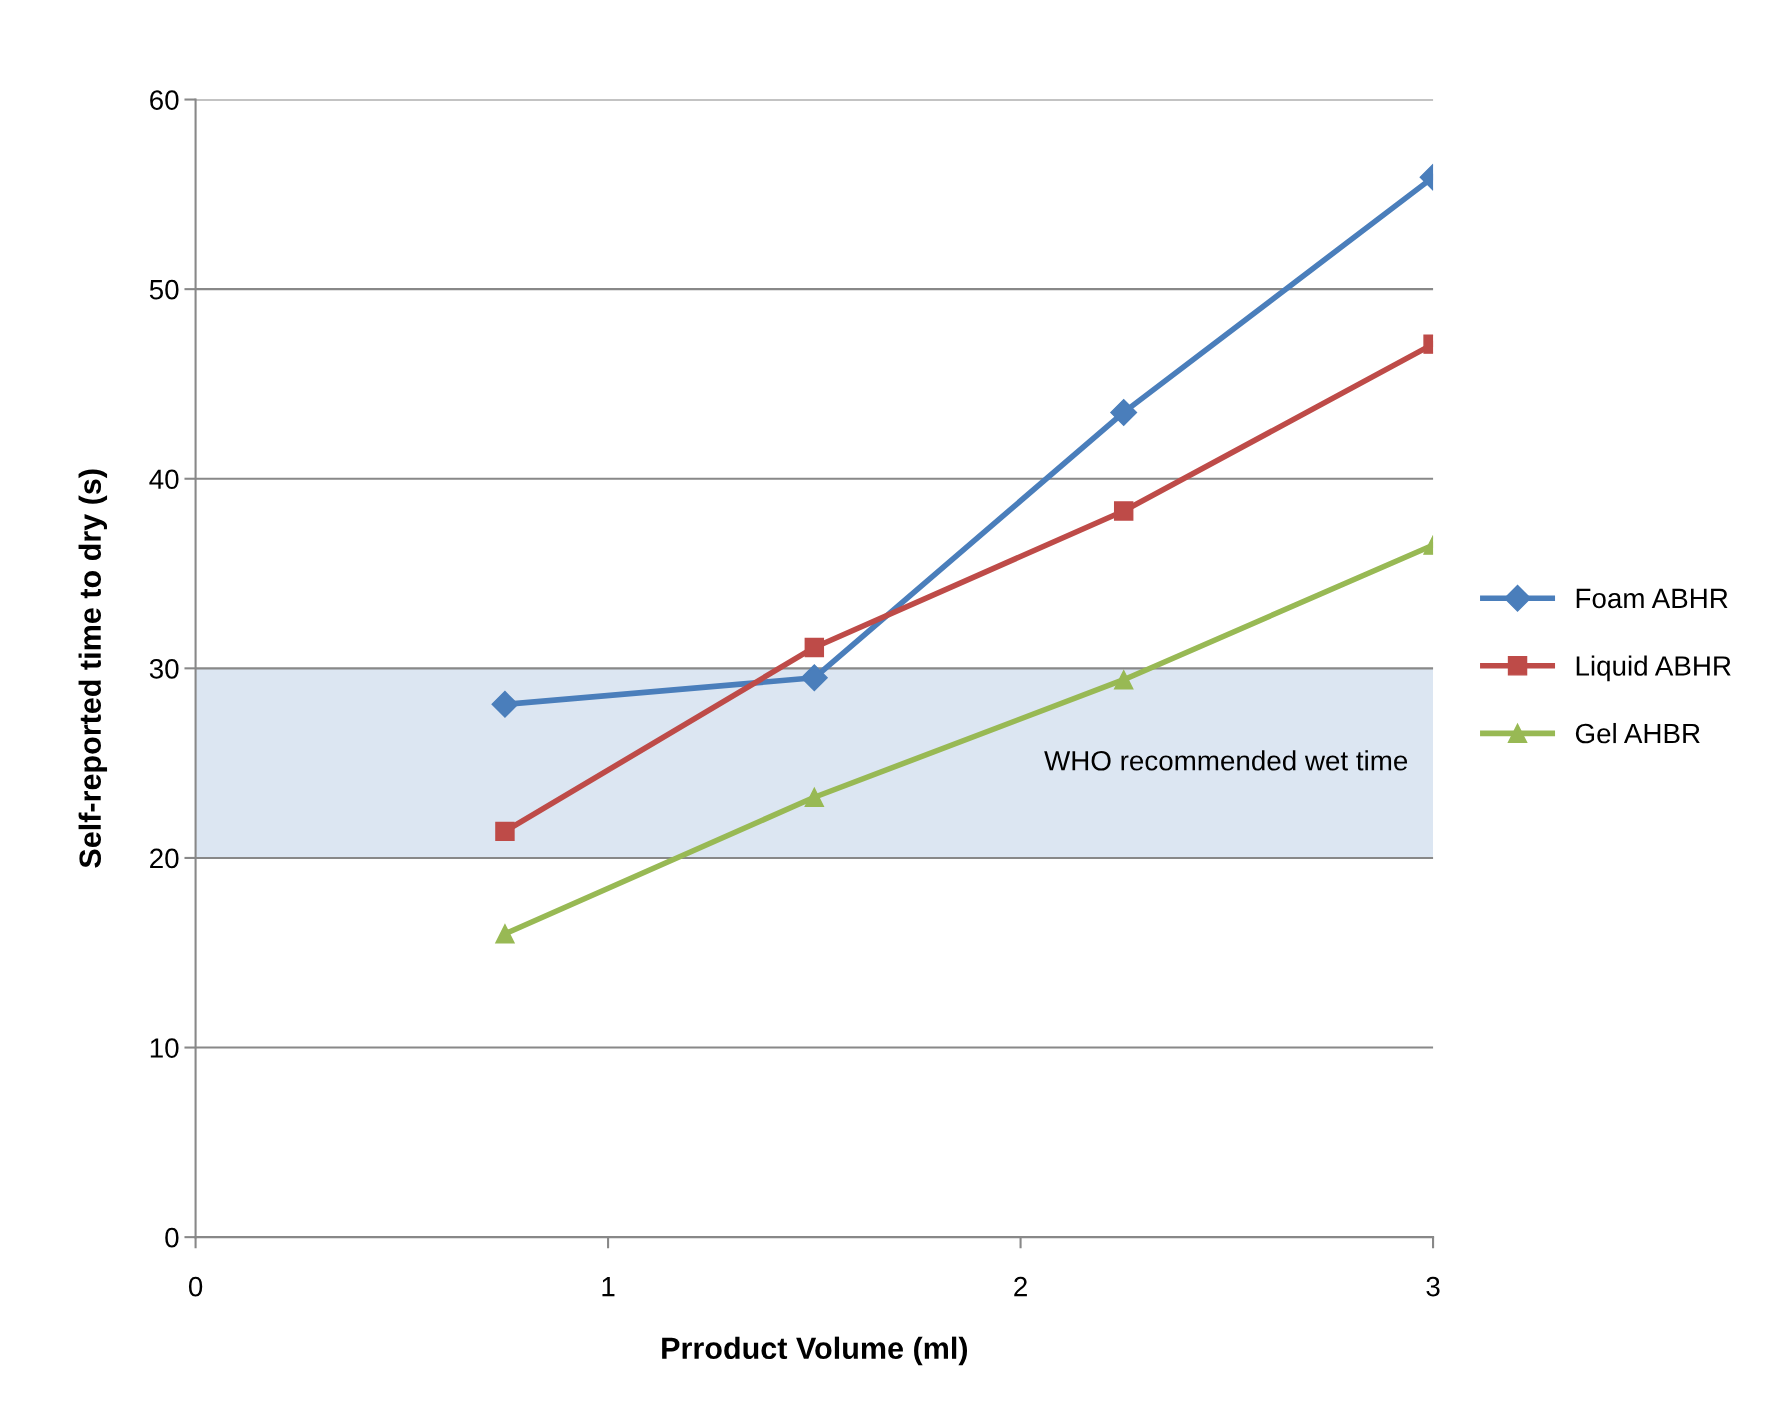  I want to click on x-tick-label: 1, so click(608, 1287).